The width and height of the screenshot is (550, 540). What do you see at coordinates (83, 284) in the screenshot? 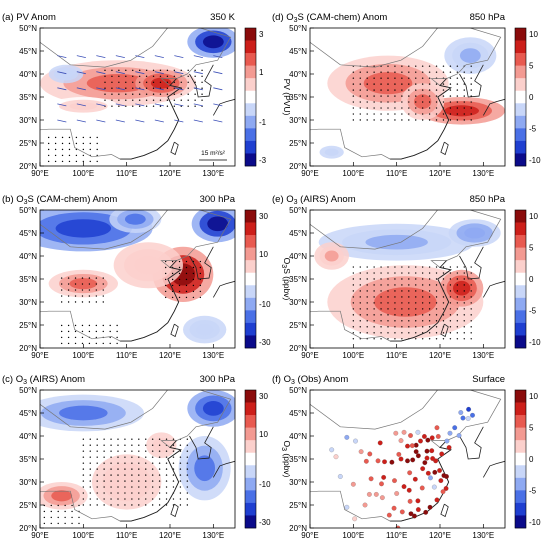
I see `anomaly-contour` at bounding box center [83, 284].